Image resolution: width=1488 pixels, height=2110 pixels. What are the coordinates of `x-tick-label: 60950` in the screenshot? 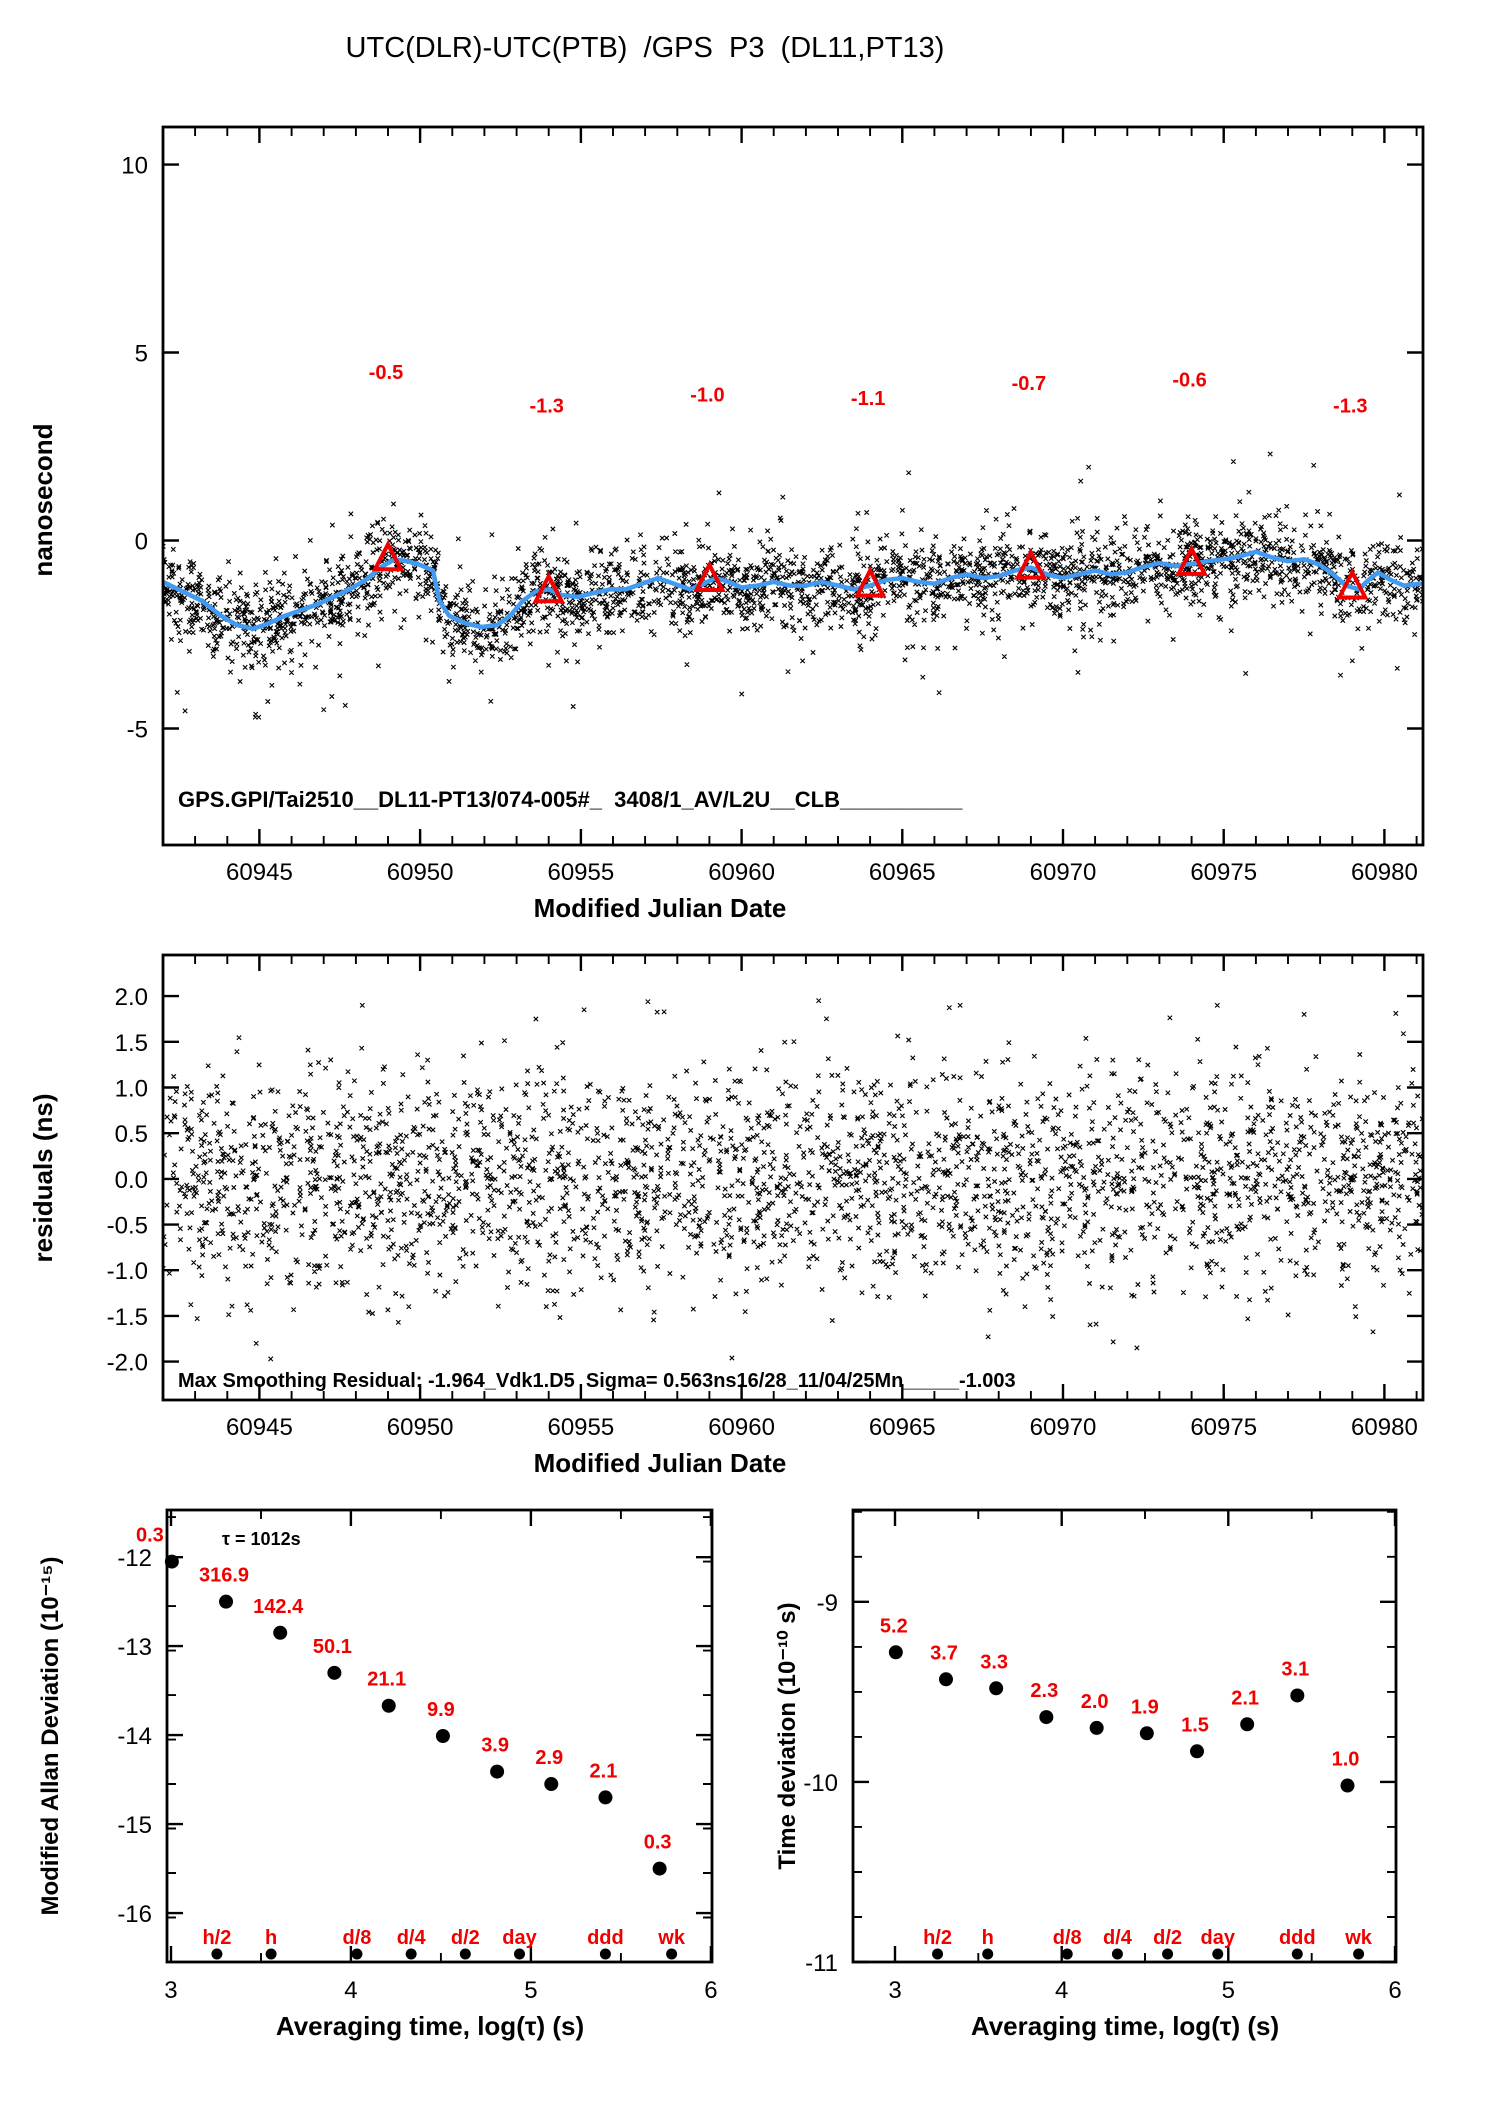 It's located at (420, 1427).